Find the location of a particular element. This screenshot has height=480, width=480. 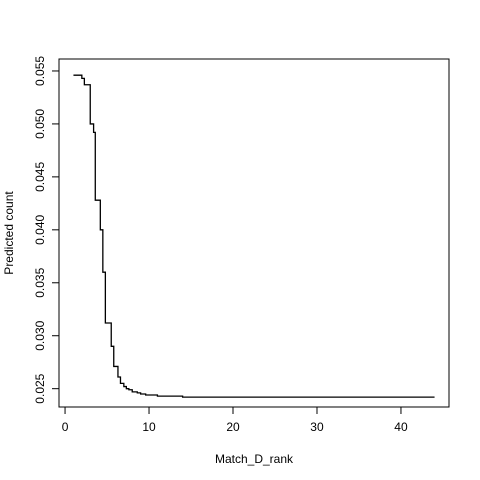

x-tick-label: 30 is located at coordinates (317, 427).